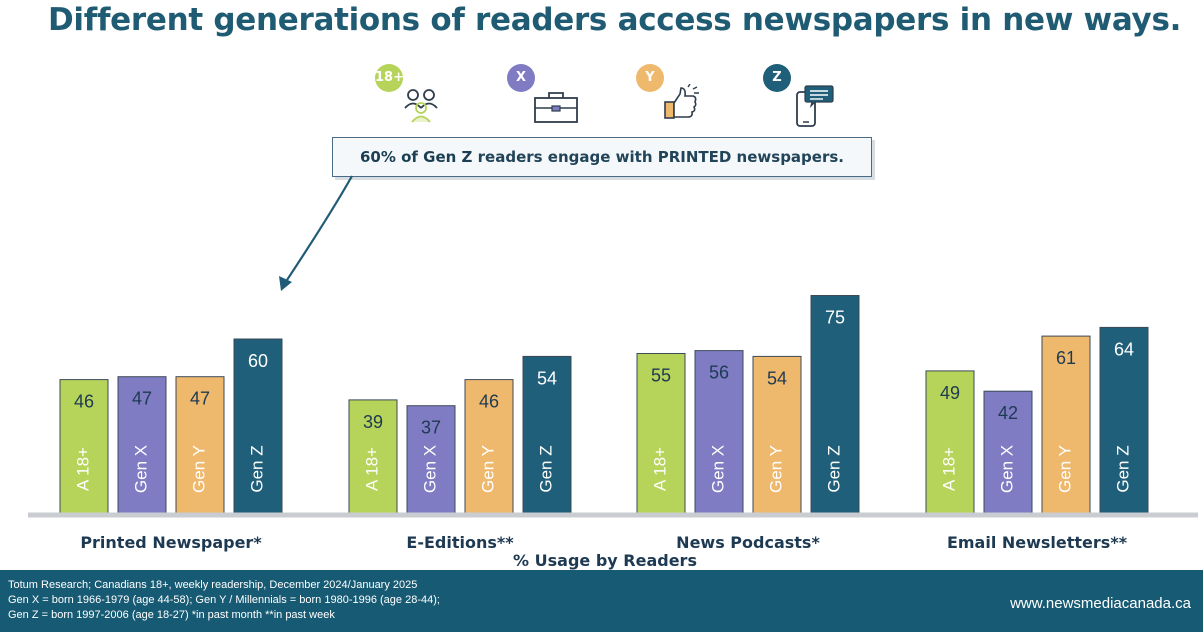 The image size is (1203, 632). I want to click on bar-gen-y-printed-newspaper, so click(200, 445).